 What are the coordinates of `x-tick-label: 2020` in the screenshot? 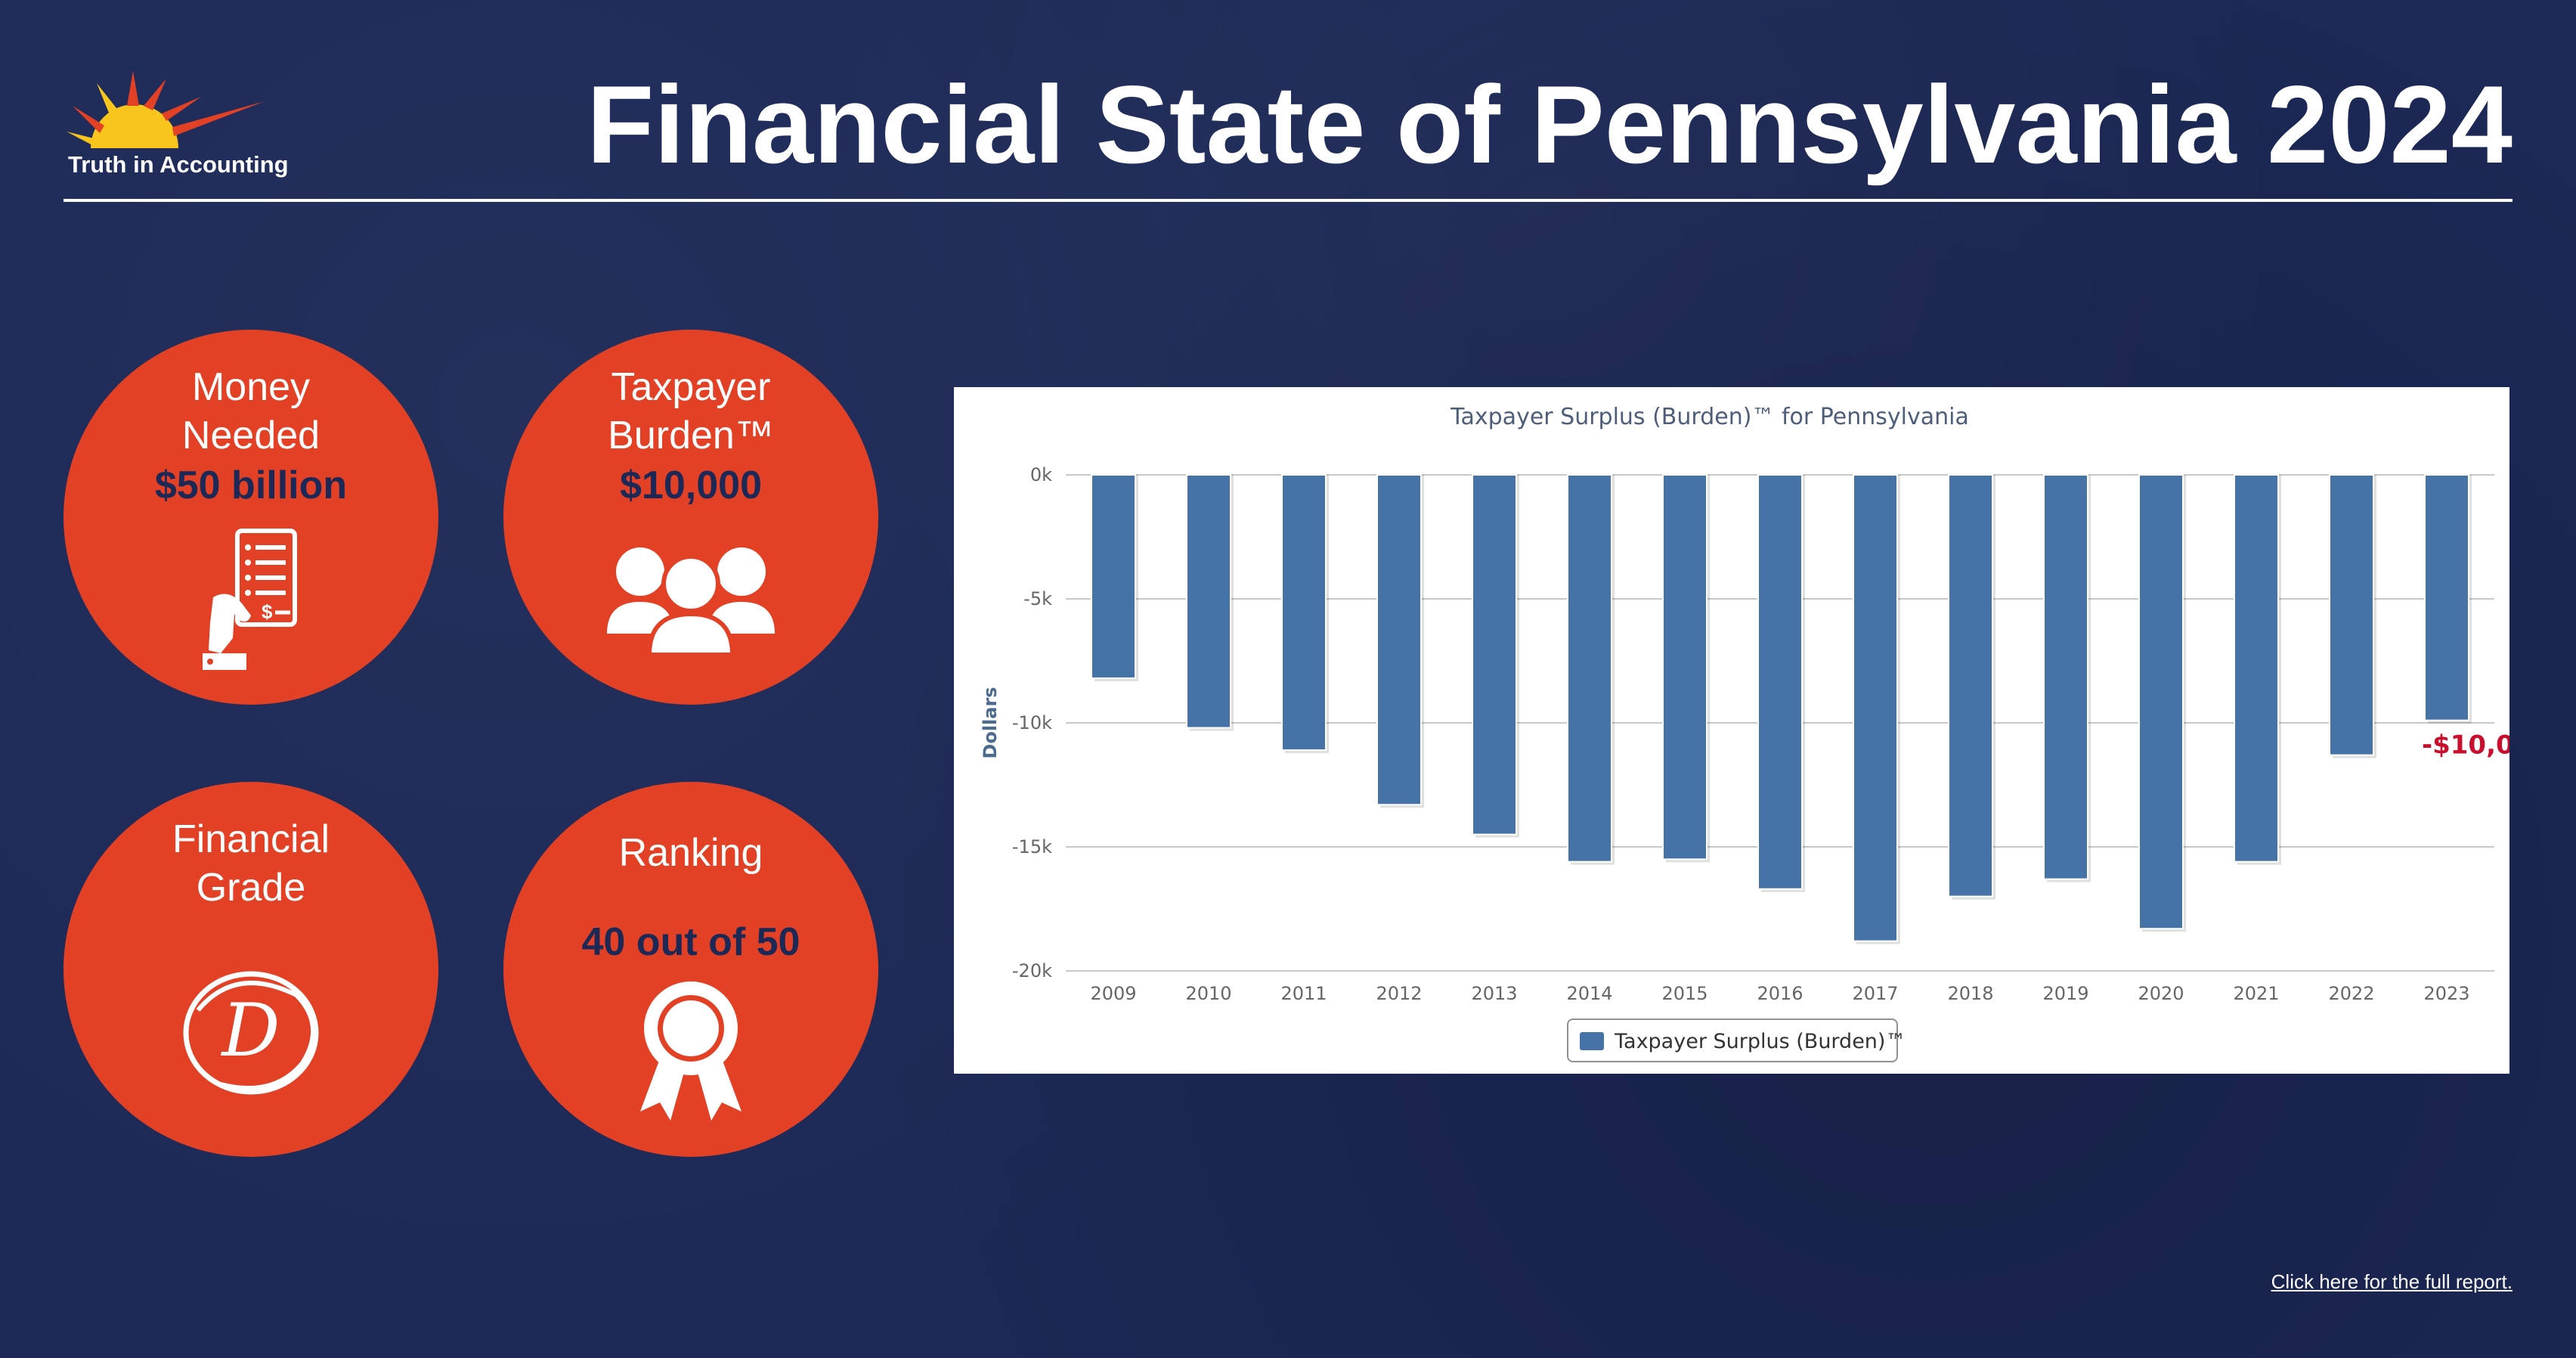 It's located at (2161, 993).